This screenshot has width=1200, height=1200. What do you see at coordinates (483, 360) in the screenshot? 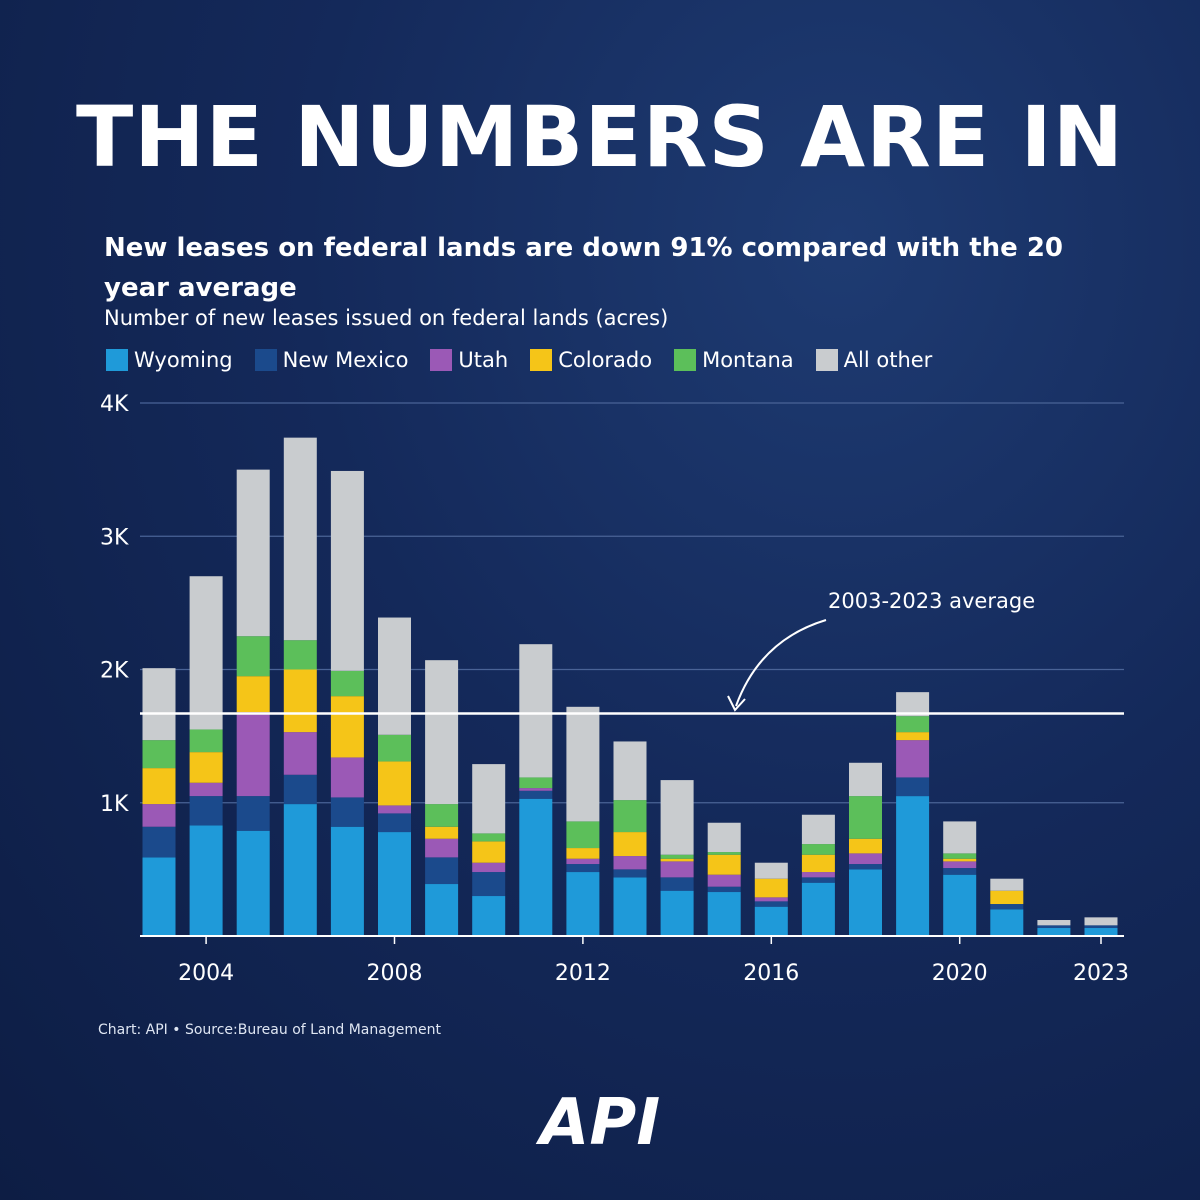
I see `legend-label-utah: Utah` at bounding box center [483, 360].